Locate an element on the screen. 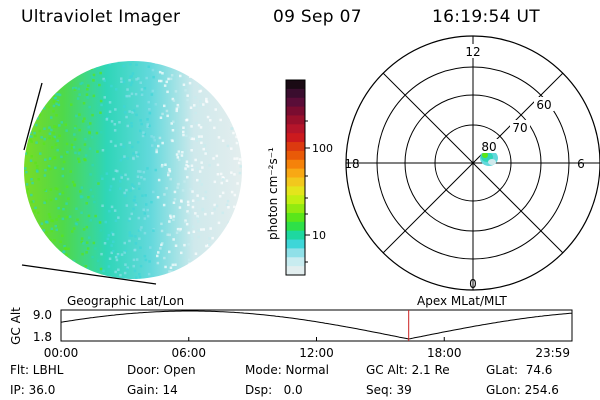 The width and height of the screenshot is (600, 400). mlt-label-0: 0 is located at coordinates (473, 284).